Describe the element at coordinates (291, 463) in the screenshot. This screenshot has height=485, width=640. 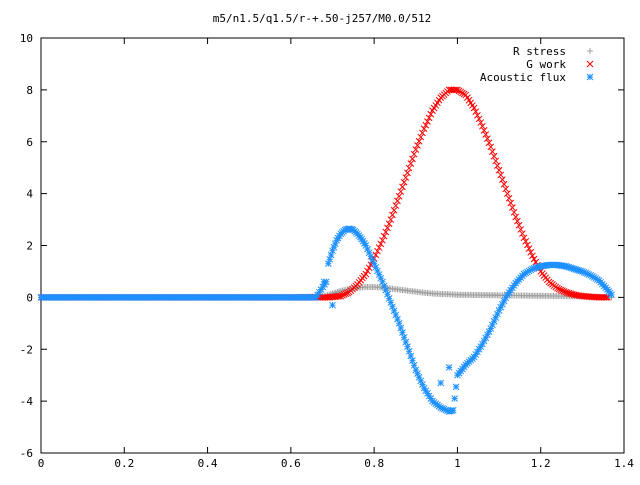
I see `x-tick-label: 0.6` at that location.